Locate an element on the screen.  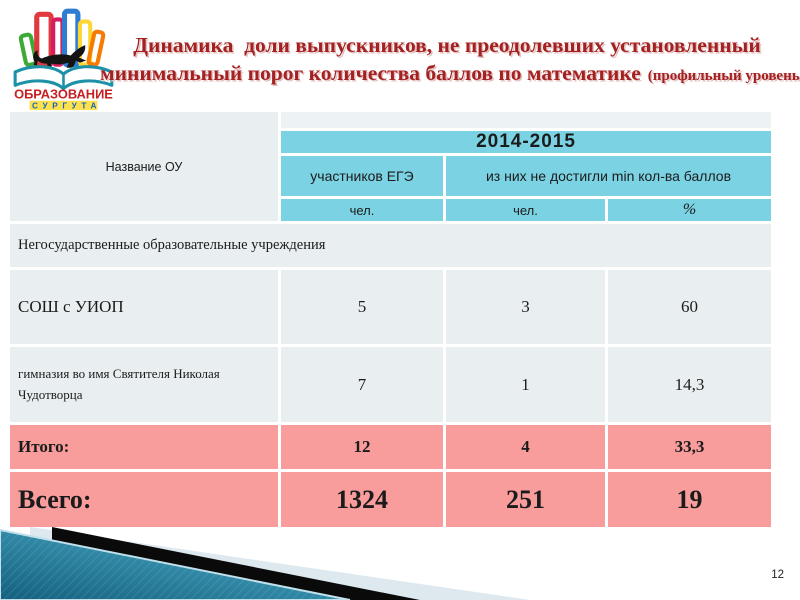
total-row-percent: 33,3 is located at coordinates (689, 447).